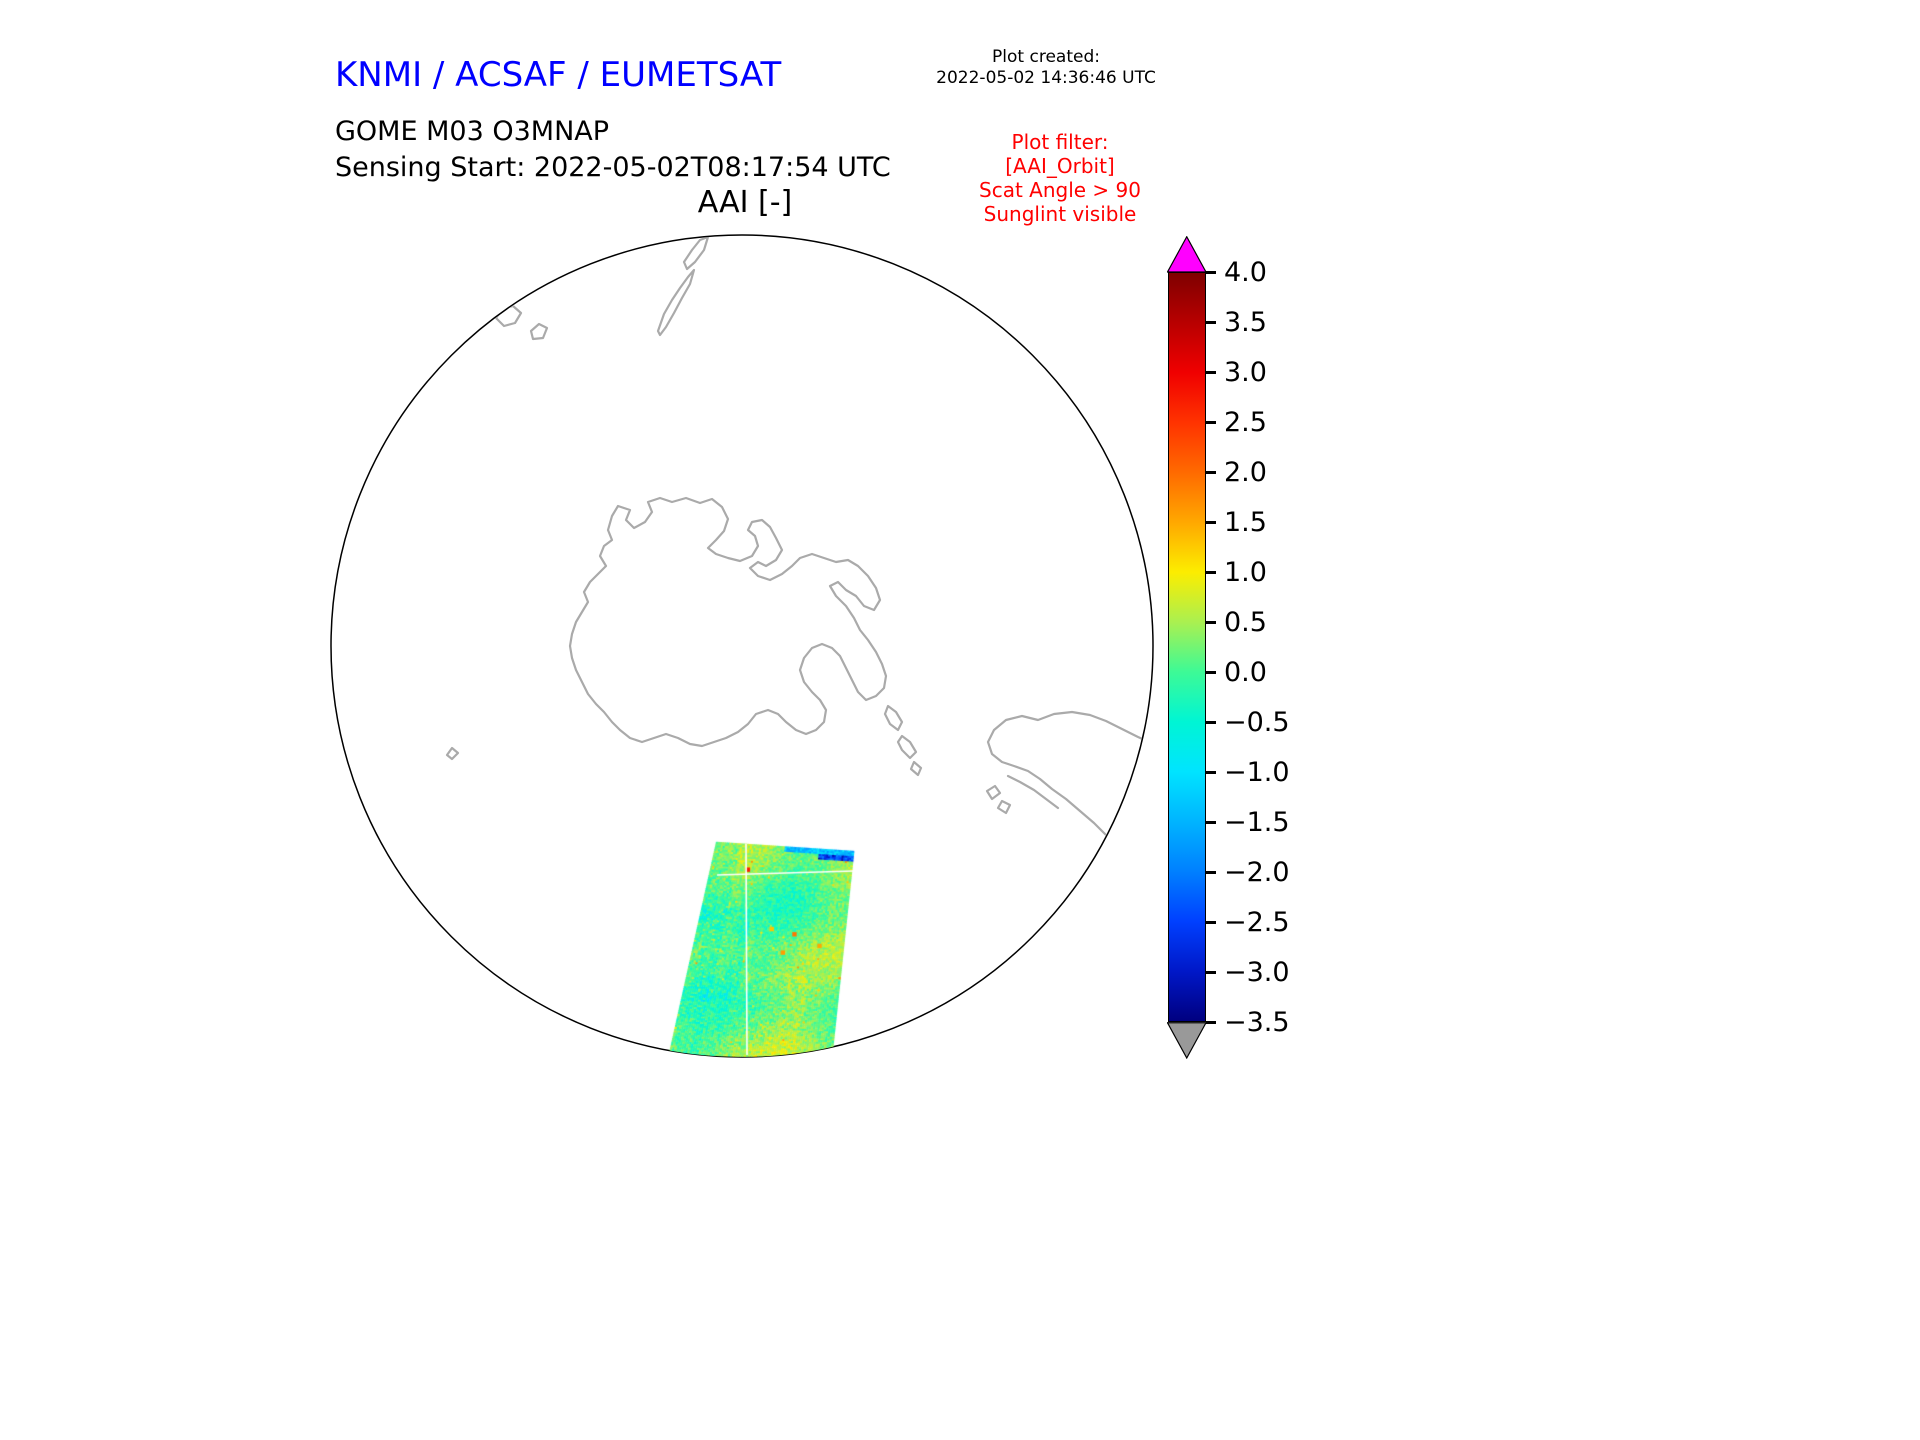 Image resolution: width=1920 pixels, height=1440 pixels. I want to click on colorbar-tick: −2.0, so click(1248, 872).